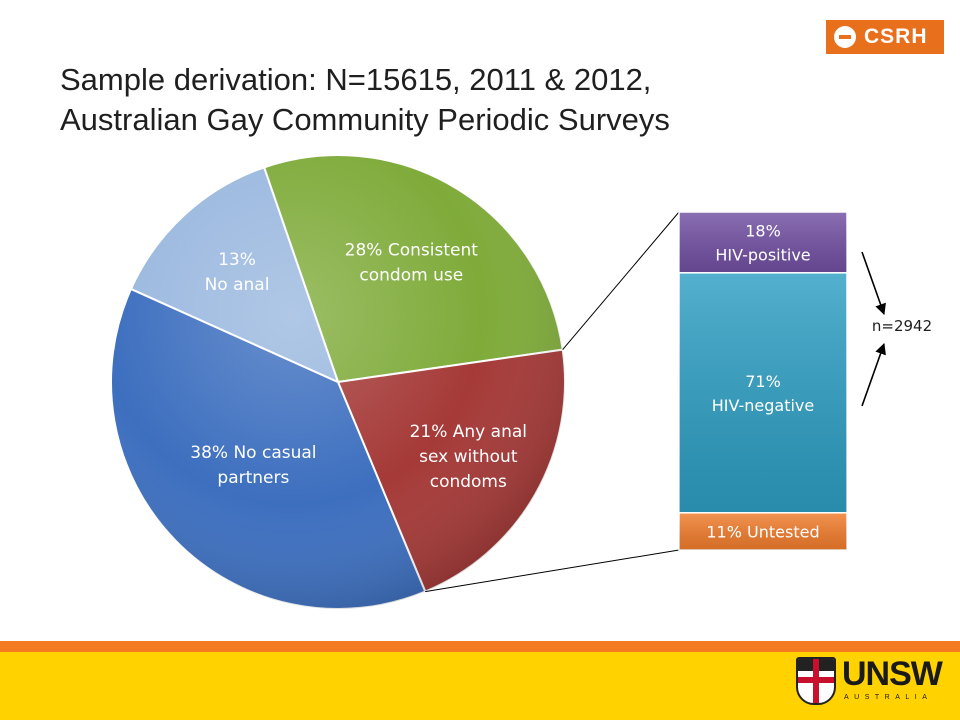  What do you see at coordinates (237, 272) in the screenshot?
I see `pie-label-13-no-anal: 13% No anal` at bounding box center [237, 272].